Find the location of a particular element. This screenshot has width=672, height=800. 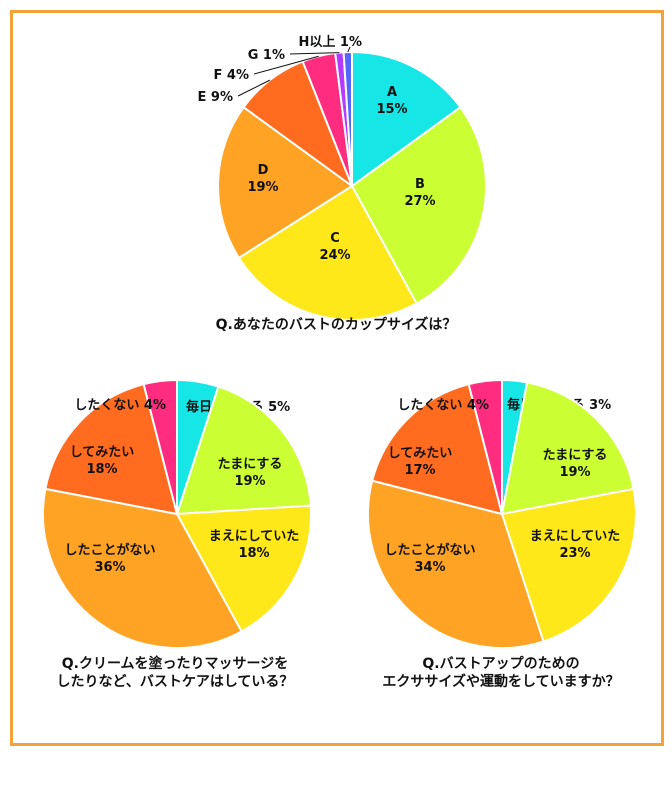

slice-value-A: 15% is located at coordinates (391, 109).